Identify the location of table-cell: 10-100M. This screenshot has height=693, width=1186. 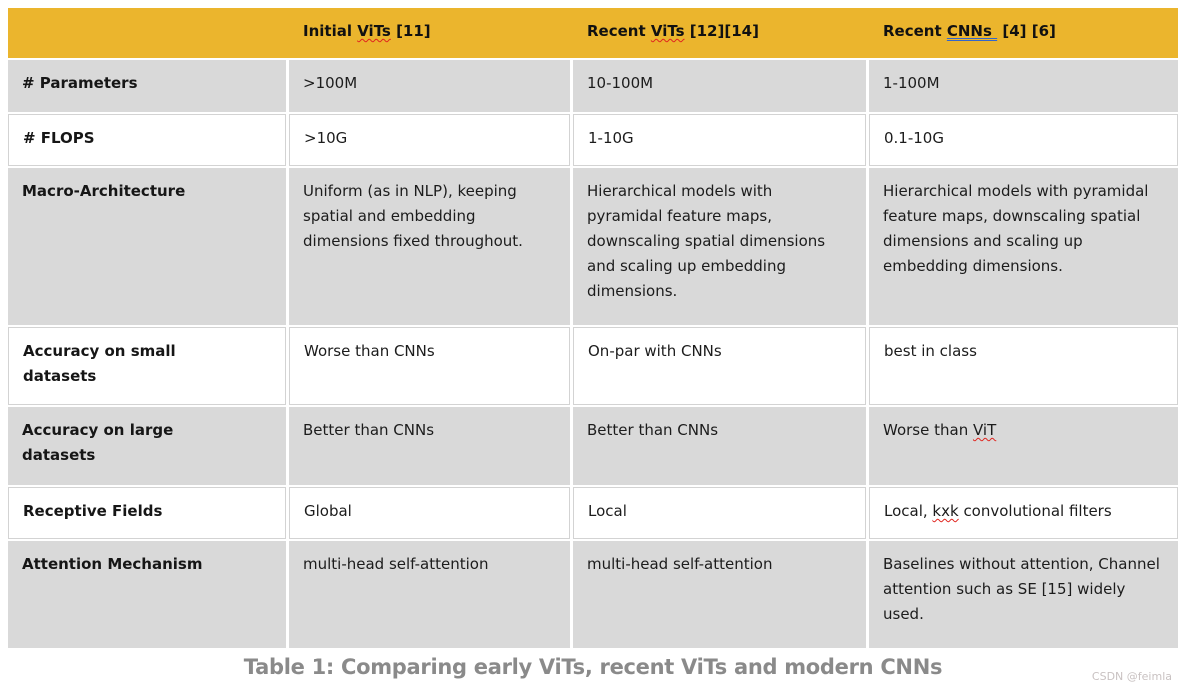
(719, 86).